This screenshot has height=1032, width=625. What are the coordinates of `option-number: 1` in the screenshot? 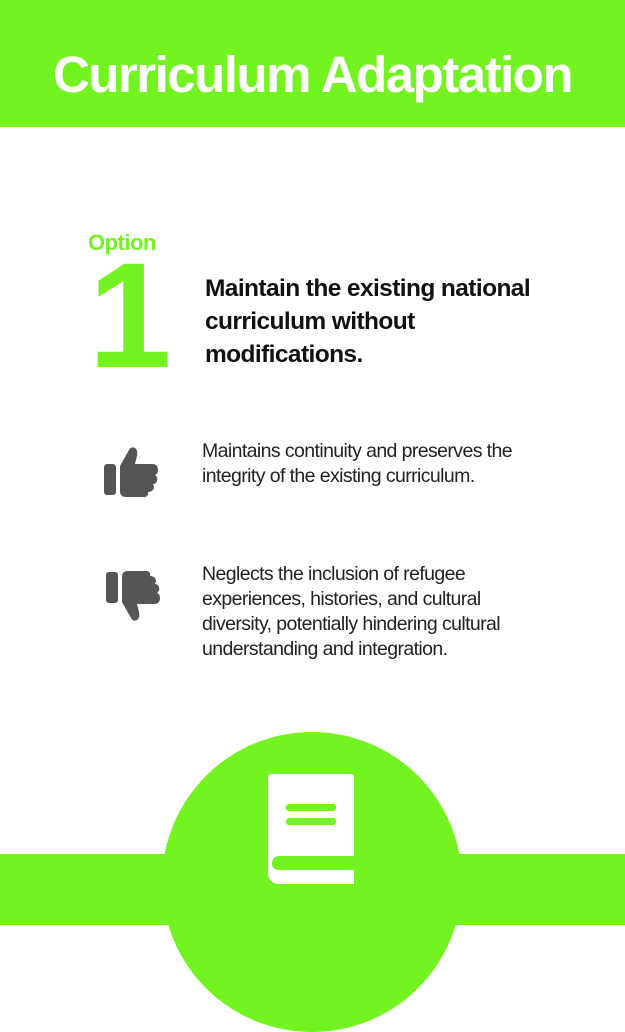 It's located at (129, 315).